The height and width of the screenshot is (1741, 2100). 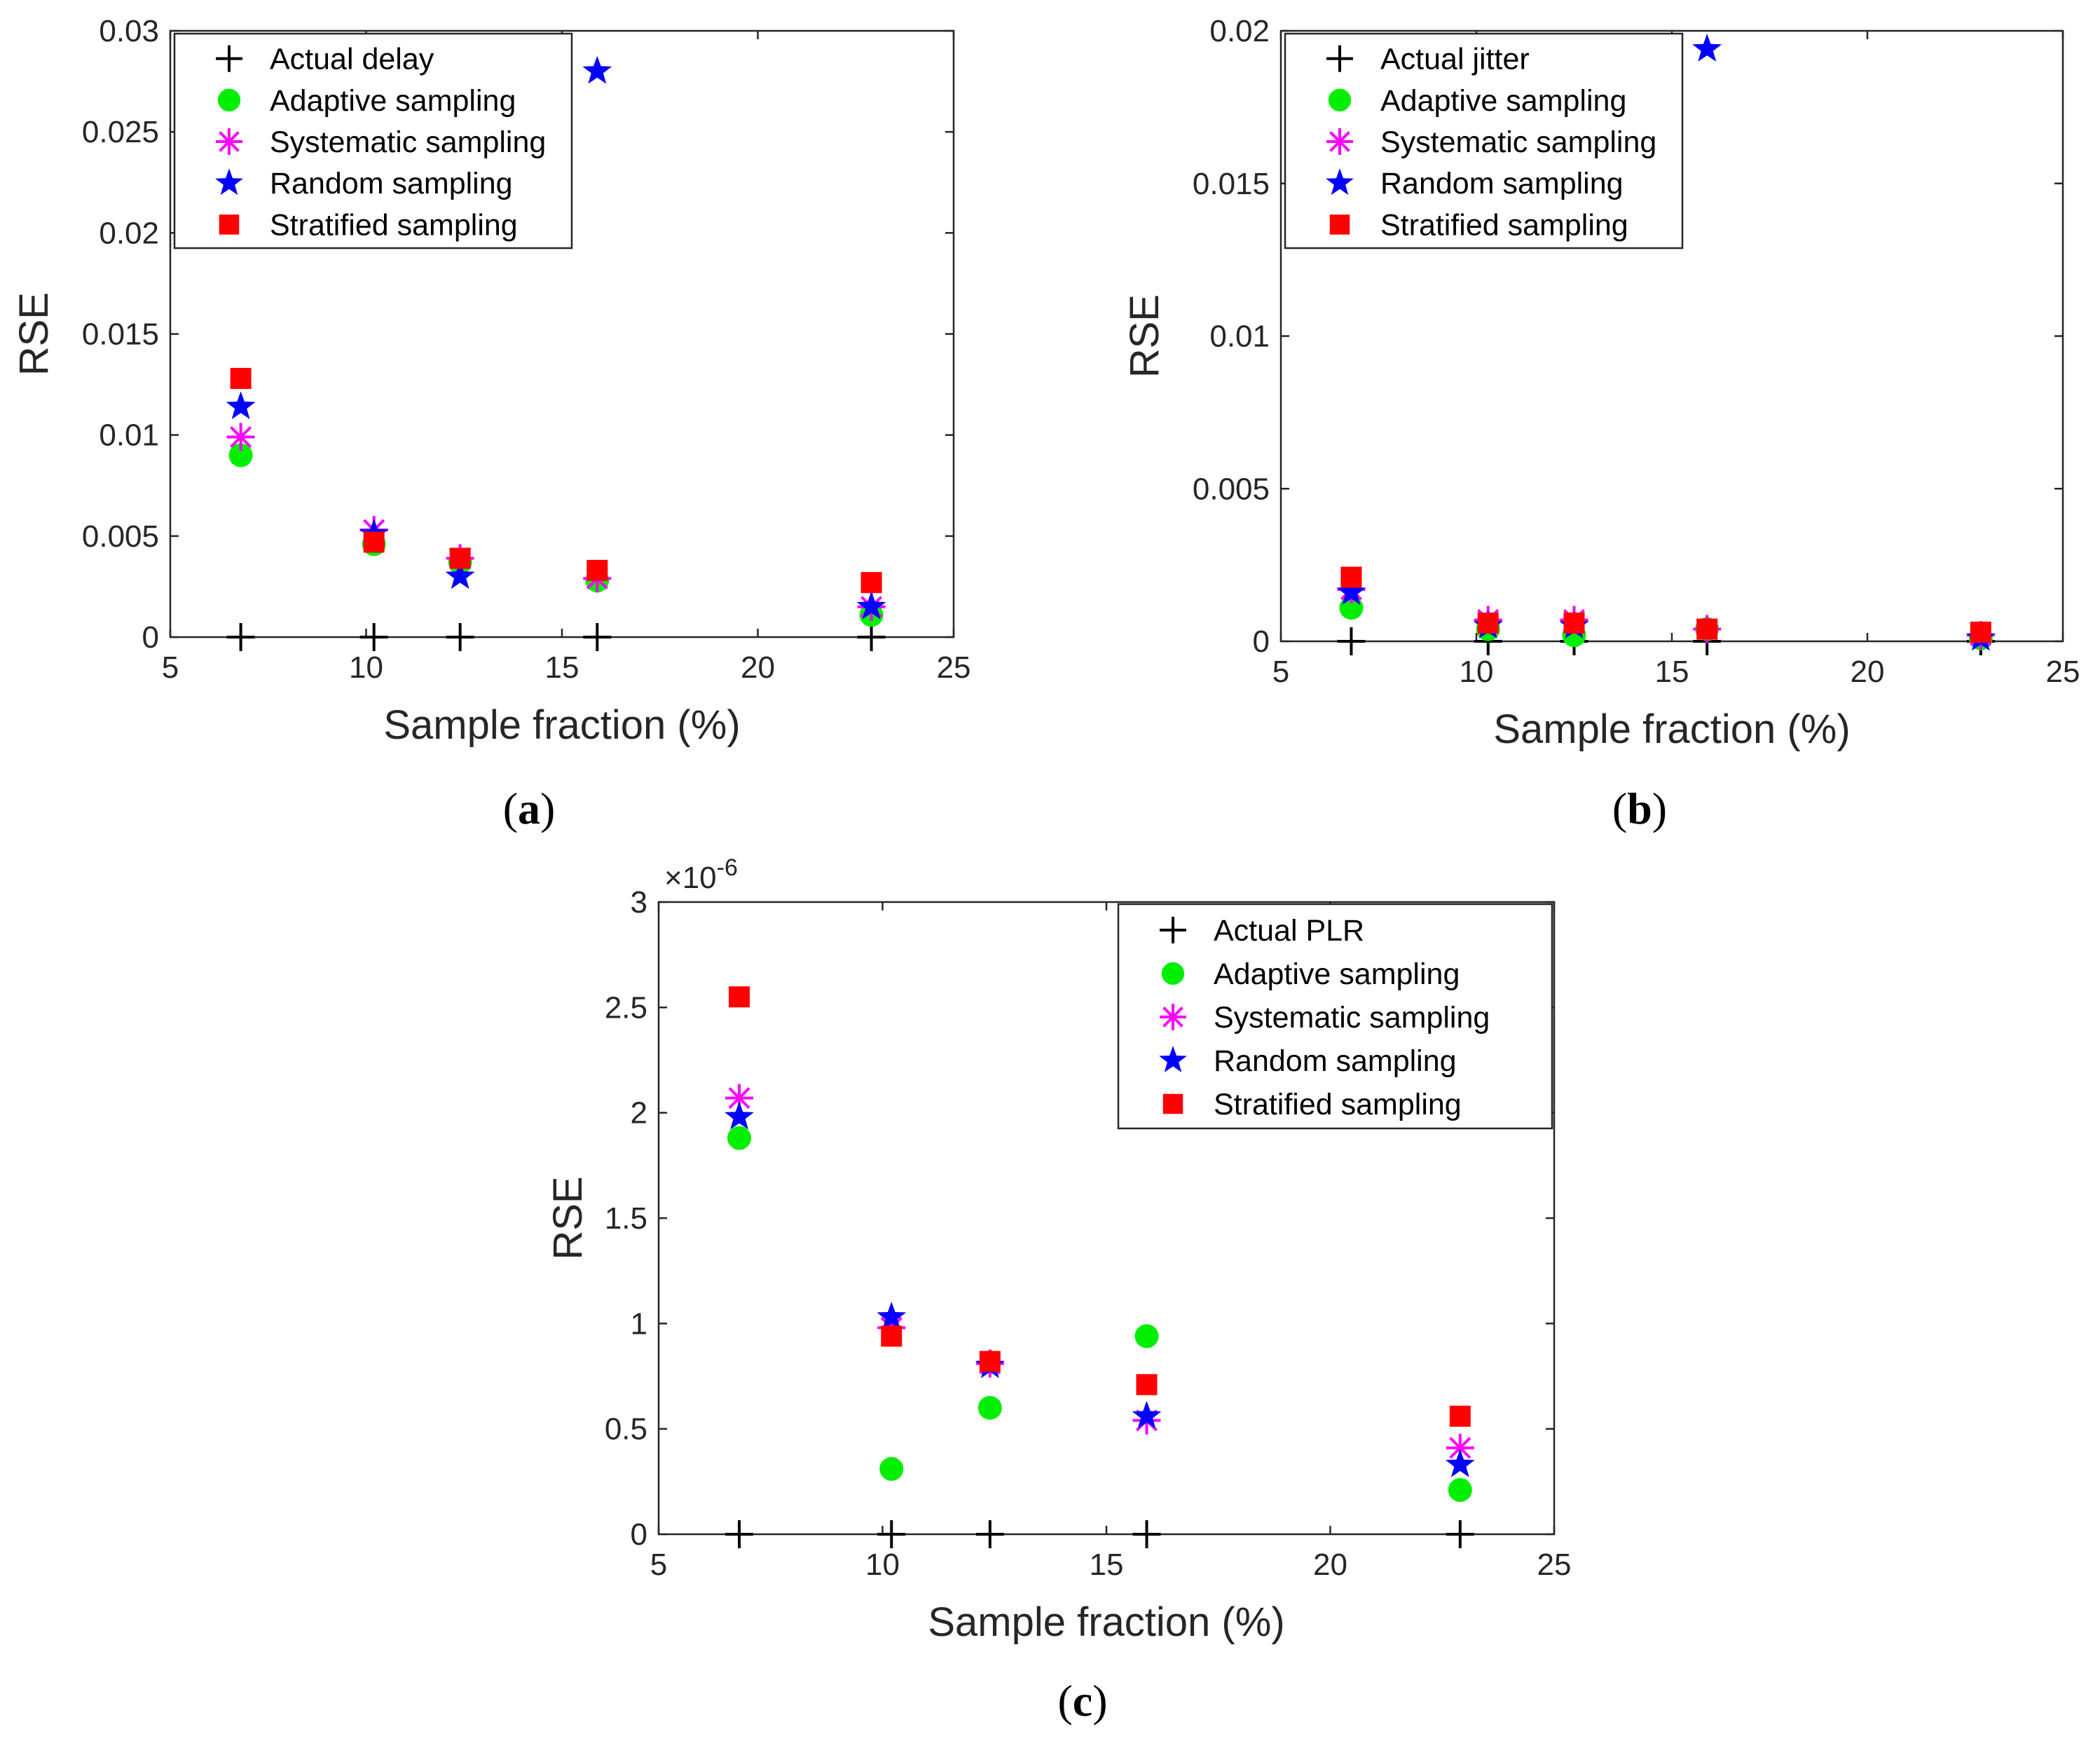 What do you see at coordinates (556, 637) in the screenshot?
I see `series-actual-delay` at bounding box center [556, 637].